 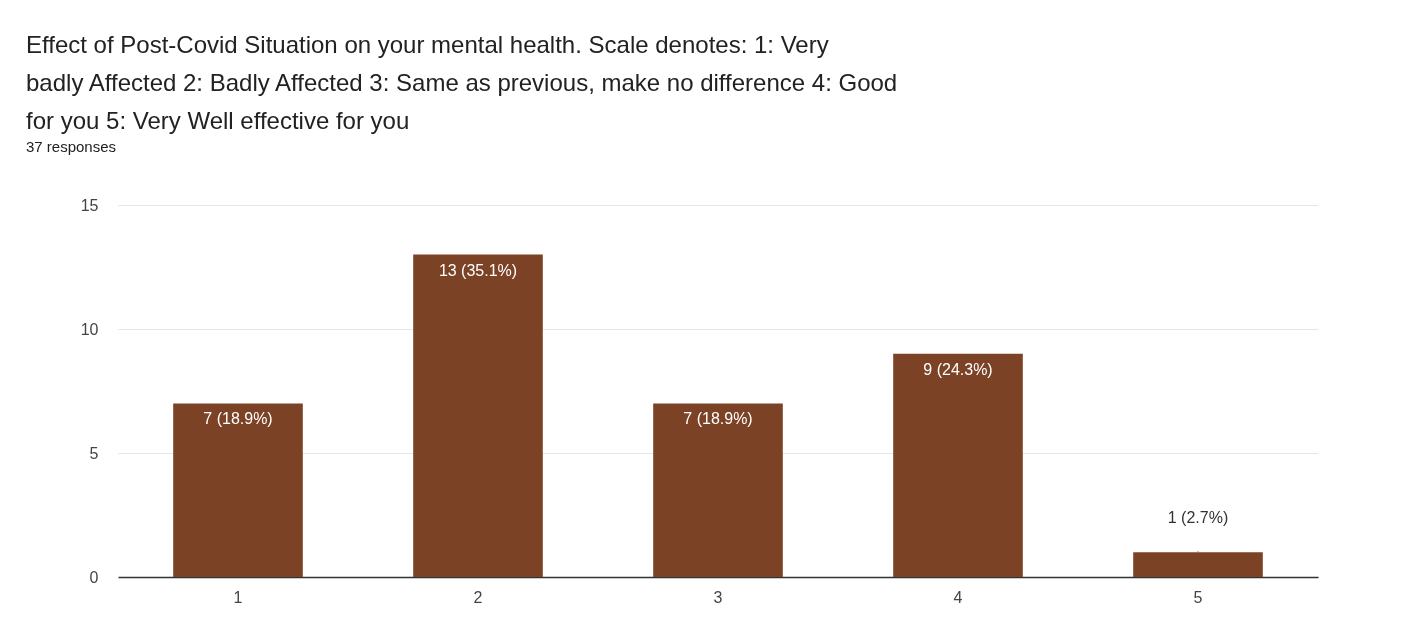 What do you see at coordinates (1198, 518) in the screenshot?
I see `data-label: 1 (2.7%)` at bounding box center [1198, 518].